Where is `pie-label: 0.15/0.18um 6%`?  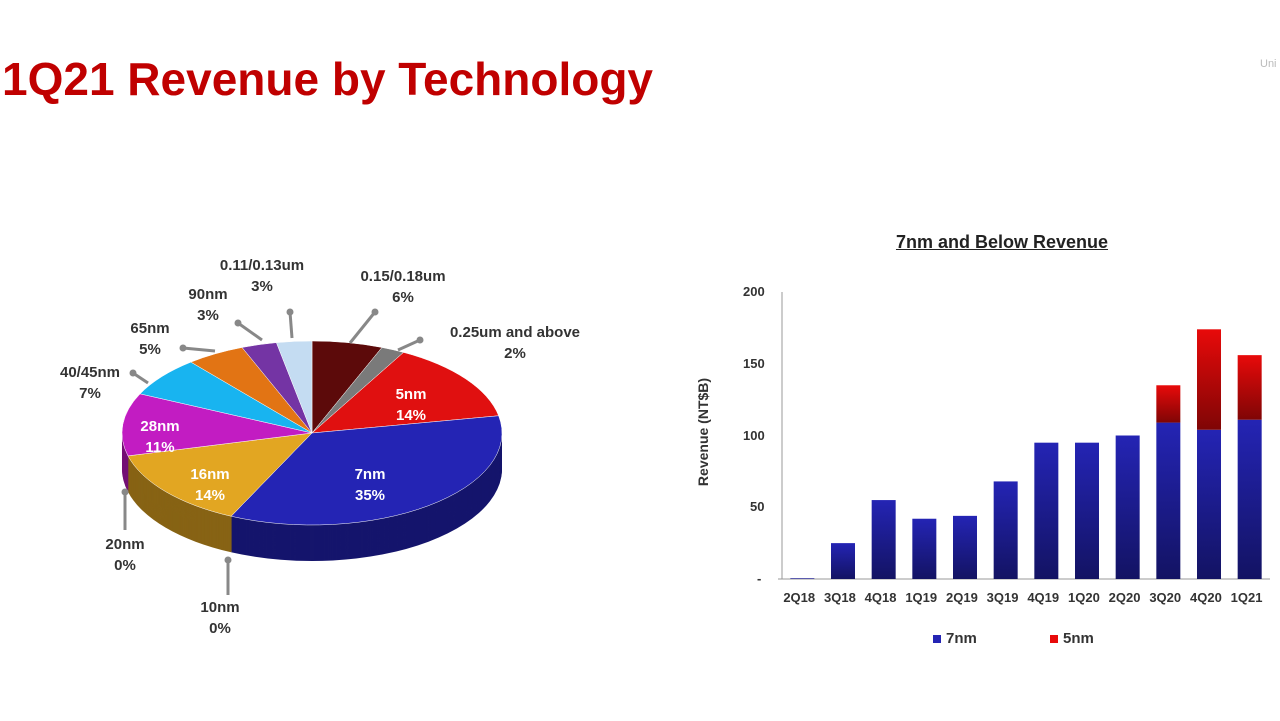 pie-label: 0.15/0.18um 6% is located at coordinates (402, 287).